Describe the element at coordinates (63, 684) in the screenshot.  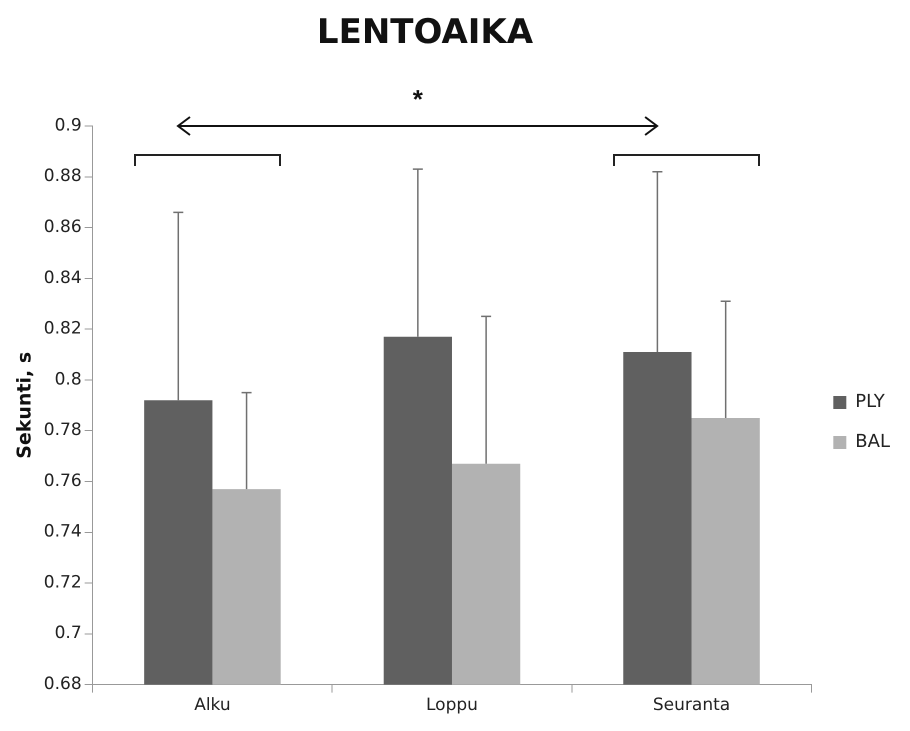
I see `y-tick-label: 0.68` at that location.